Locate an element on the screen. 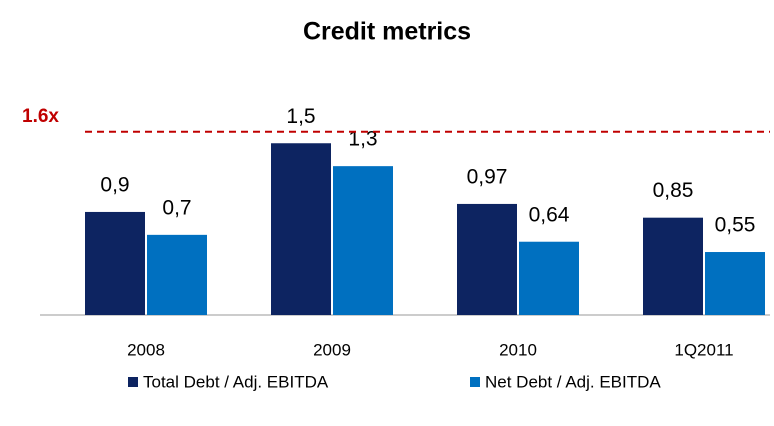  x-tick-label: 2008 is located at coordinates (146, 349).